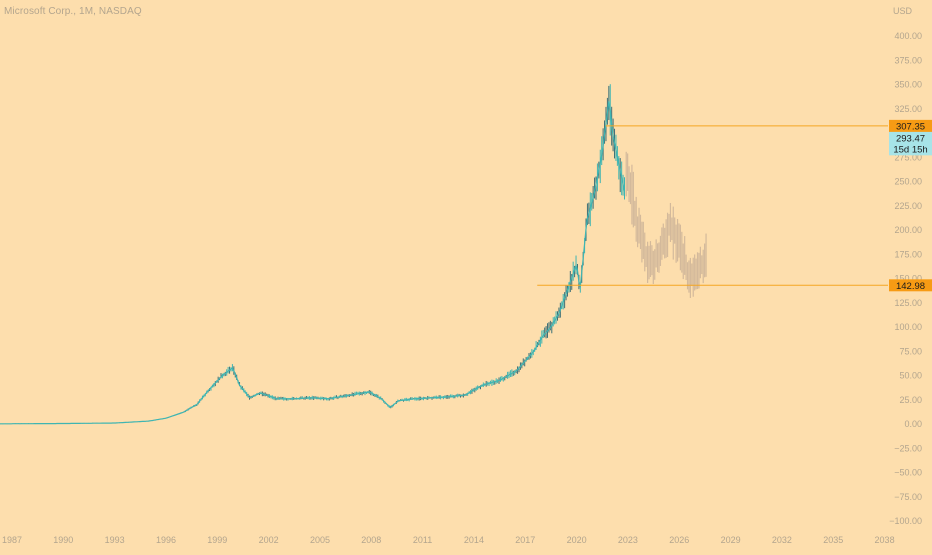 This screenshot has width=932, height=555. What do you see at coordinates (782, 540) in the screenshot?
I see `x-tick-label: 2032` at bounding box center [782, 540].